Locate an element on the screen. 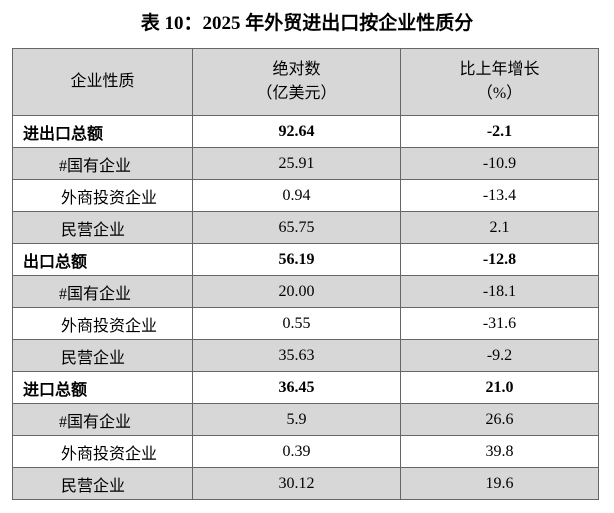 The width and height of the screenshot is (614, 513). table-row: 民营企业 35.63 -9.2 is located at coordinates (305, 355).